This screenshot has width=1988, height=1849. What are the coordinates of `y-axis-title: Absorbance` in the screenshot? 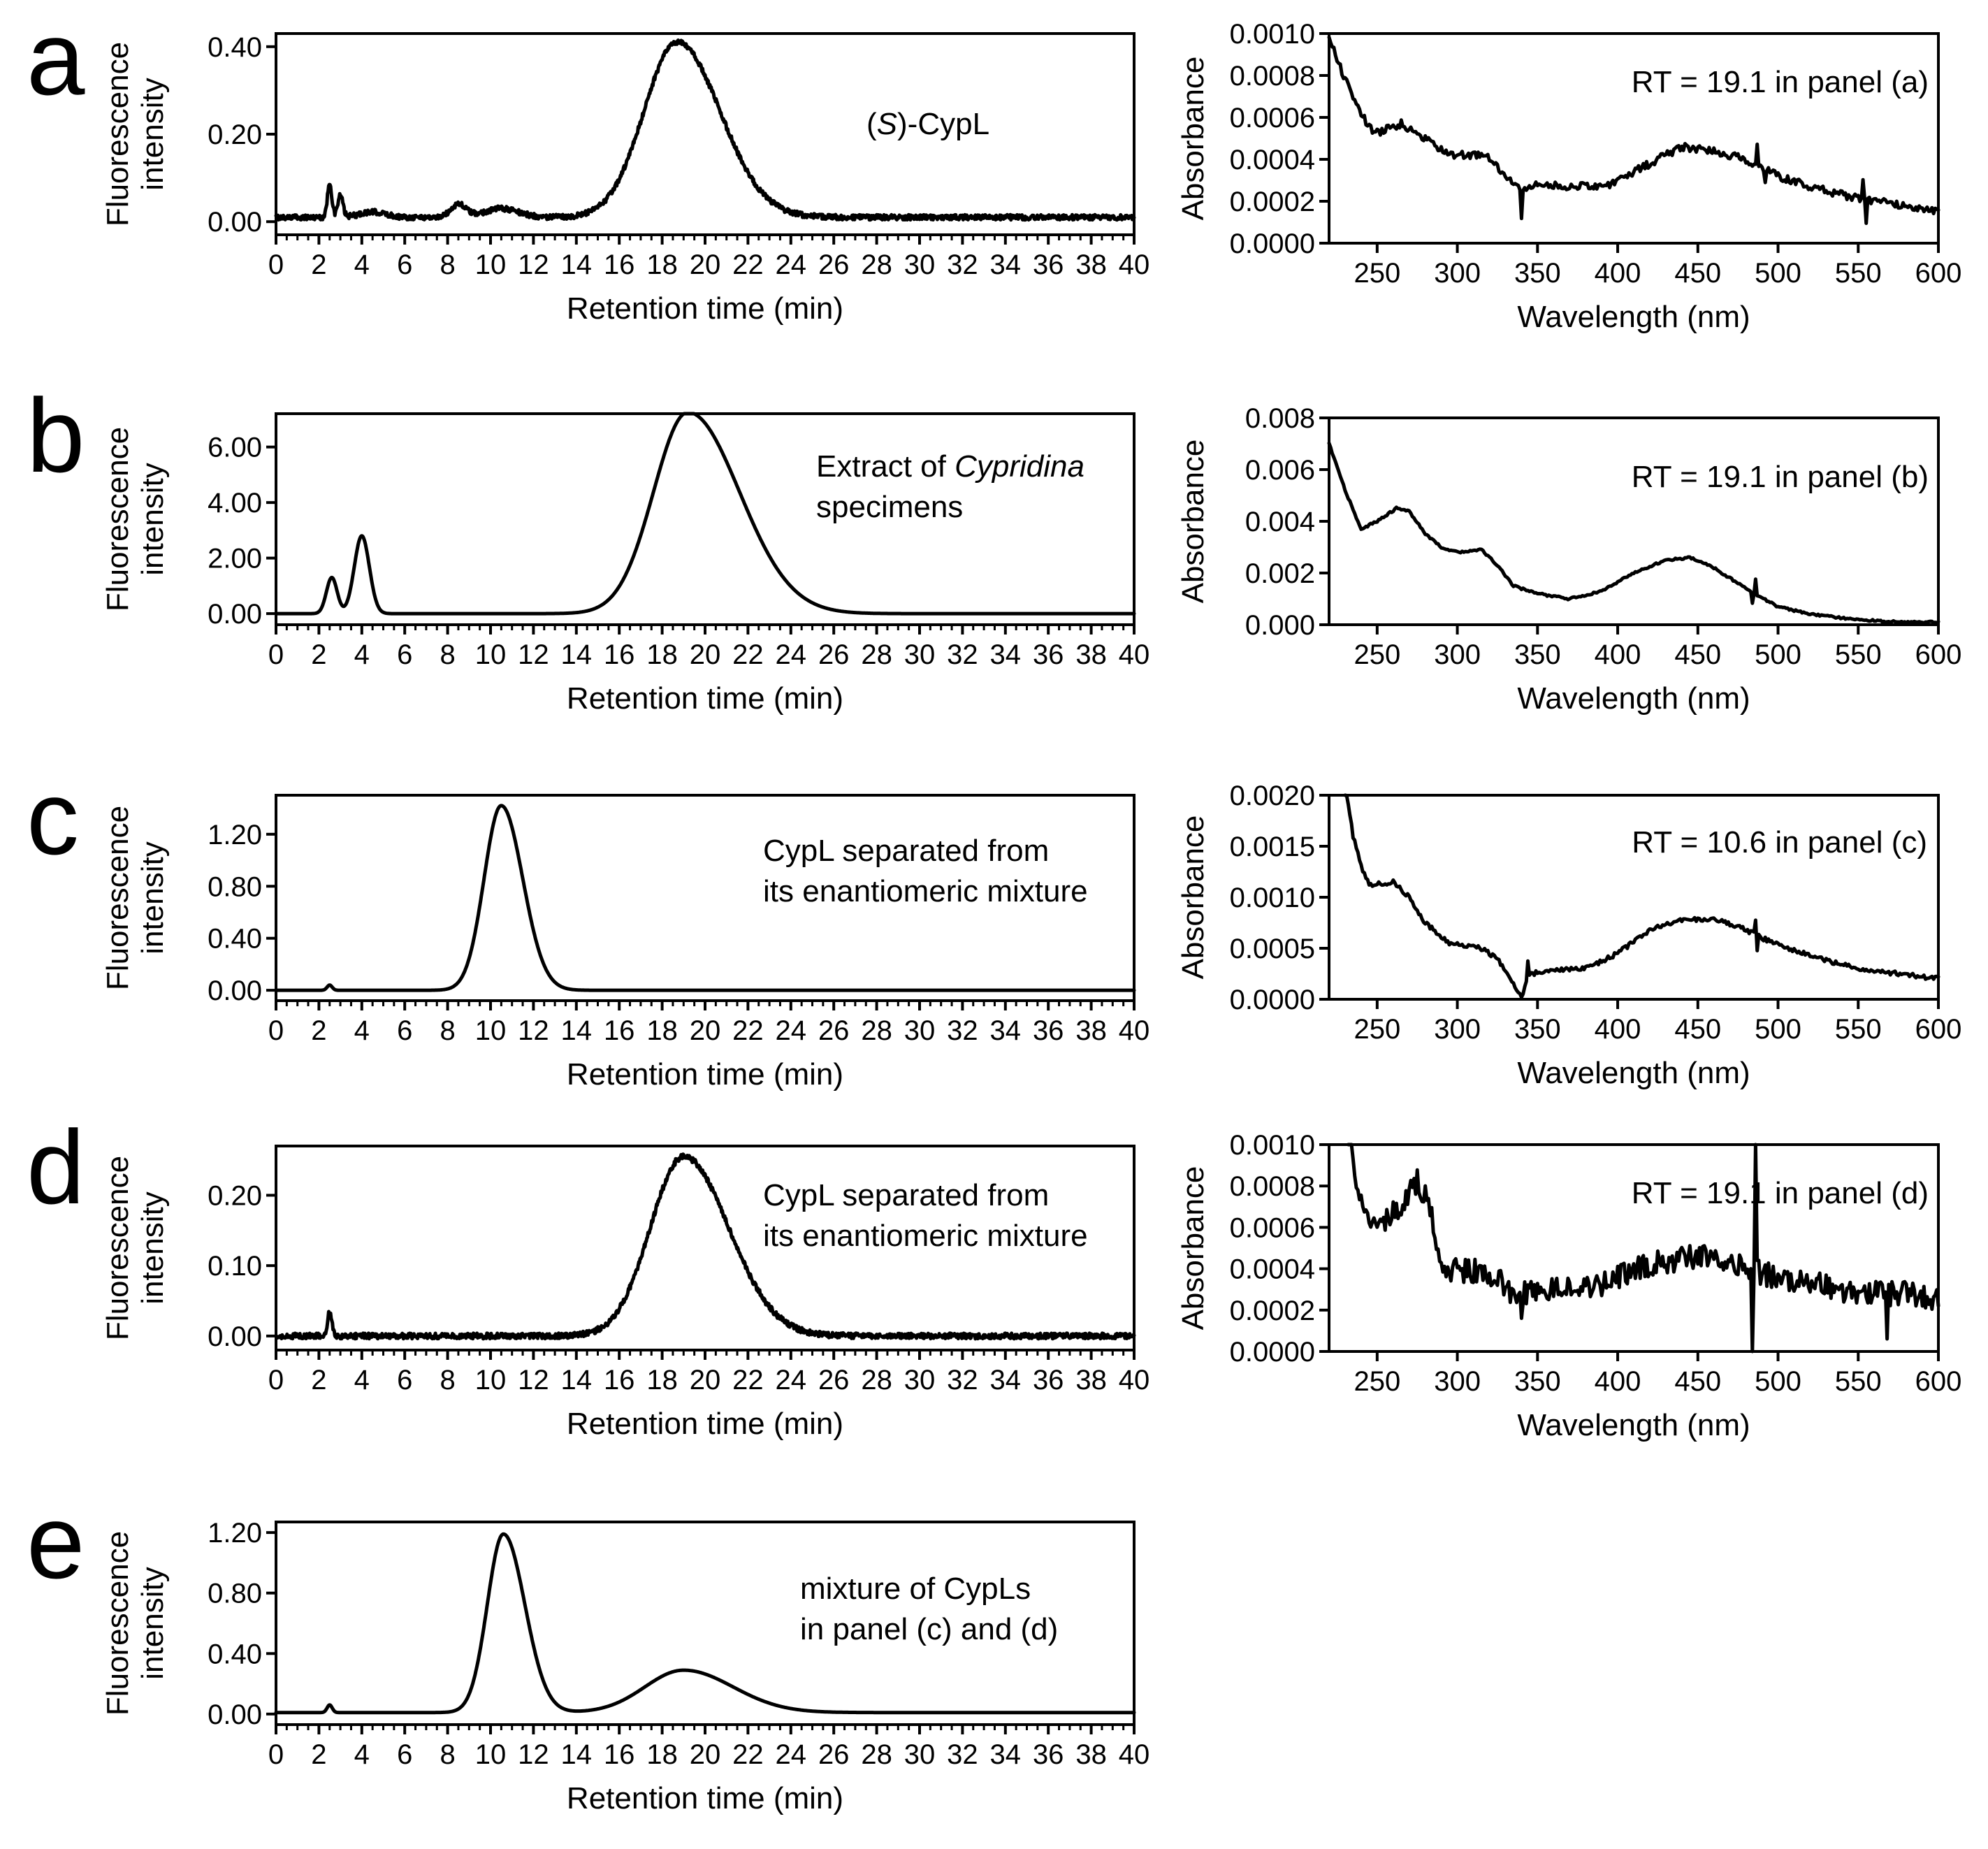 It's located at (1193, 522).